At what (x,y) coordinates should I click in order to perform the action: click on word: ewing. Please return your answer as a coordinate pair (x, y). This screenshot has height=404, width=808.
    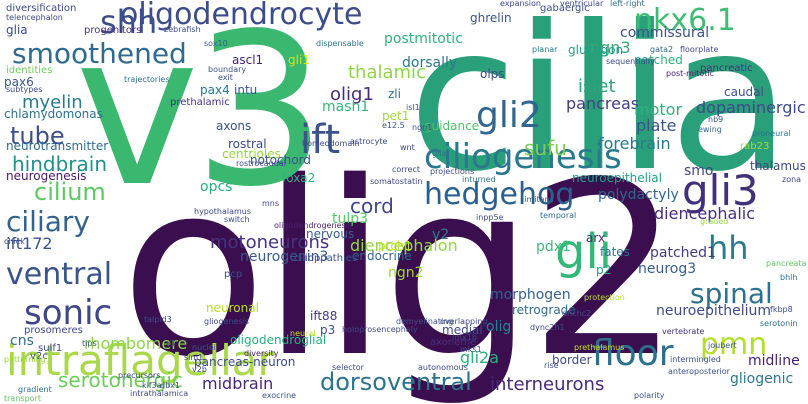
    Looking at the image, I should click on (710, 129).